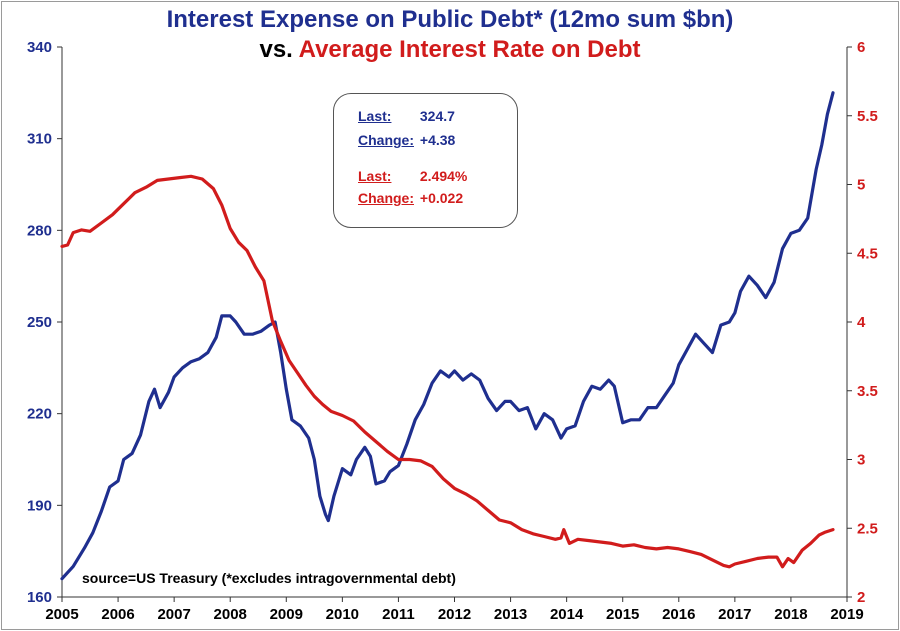 This screenshot has height=631, width=900. What do you see at coordinates (412, 176) in the screenshot?
I see `info-red-last-row: Last: 2.494%` at bounding box center [412, 176].